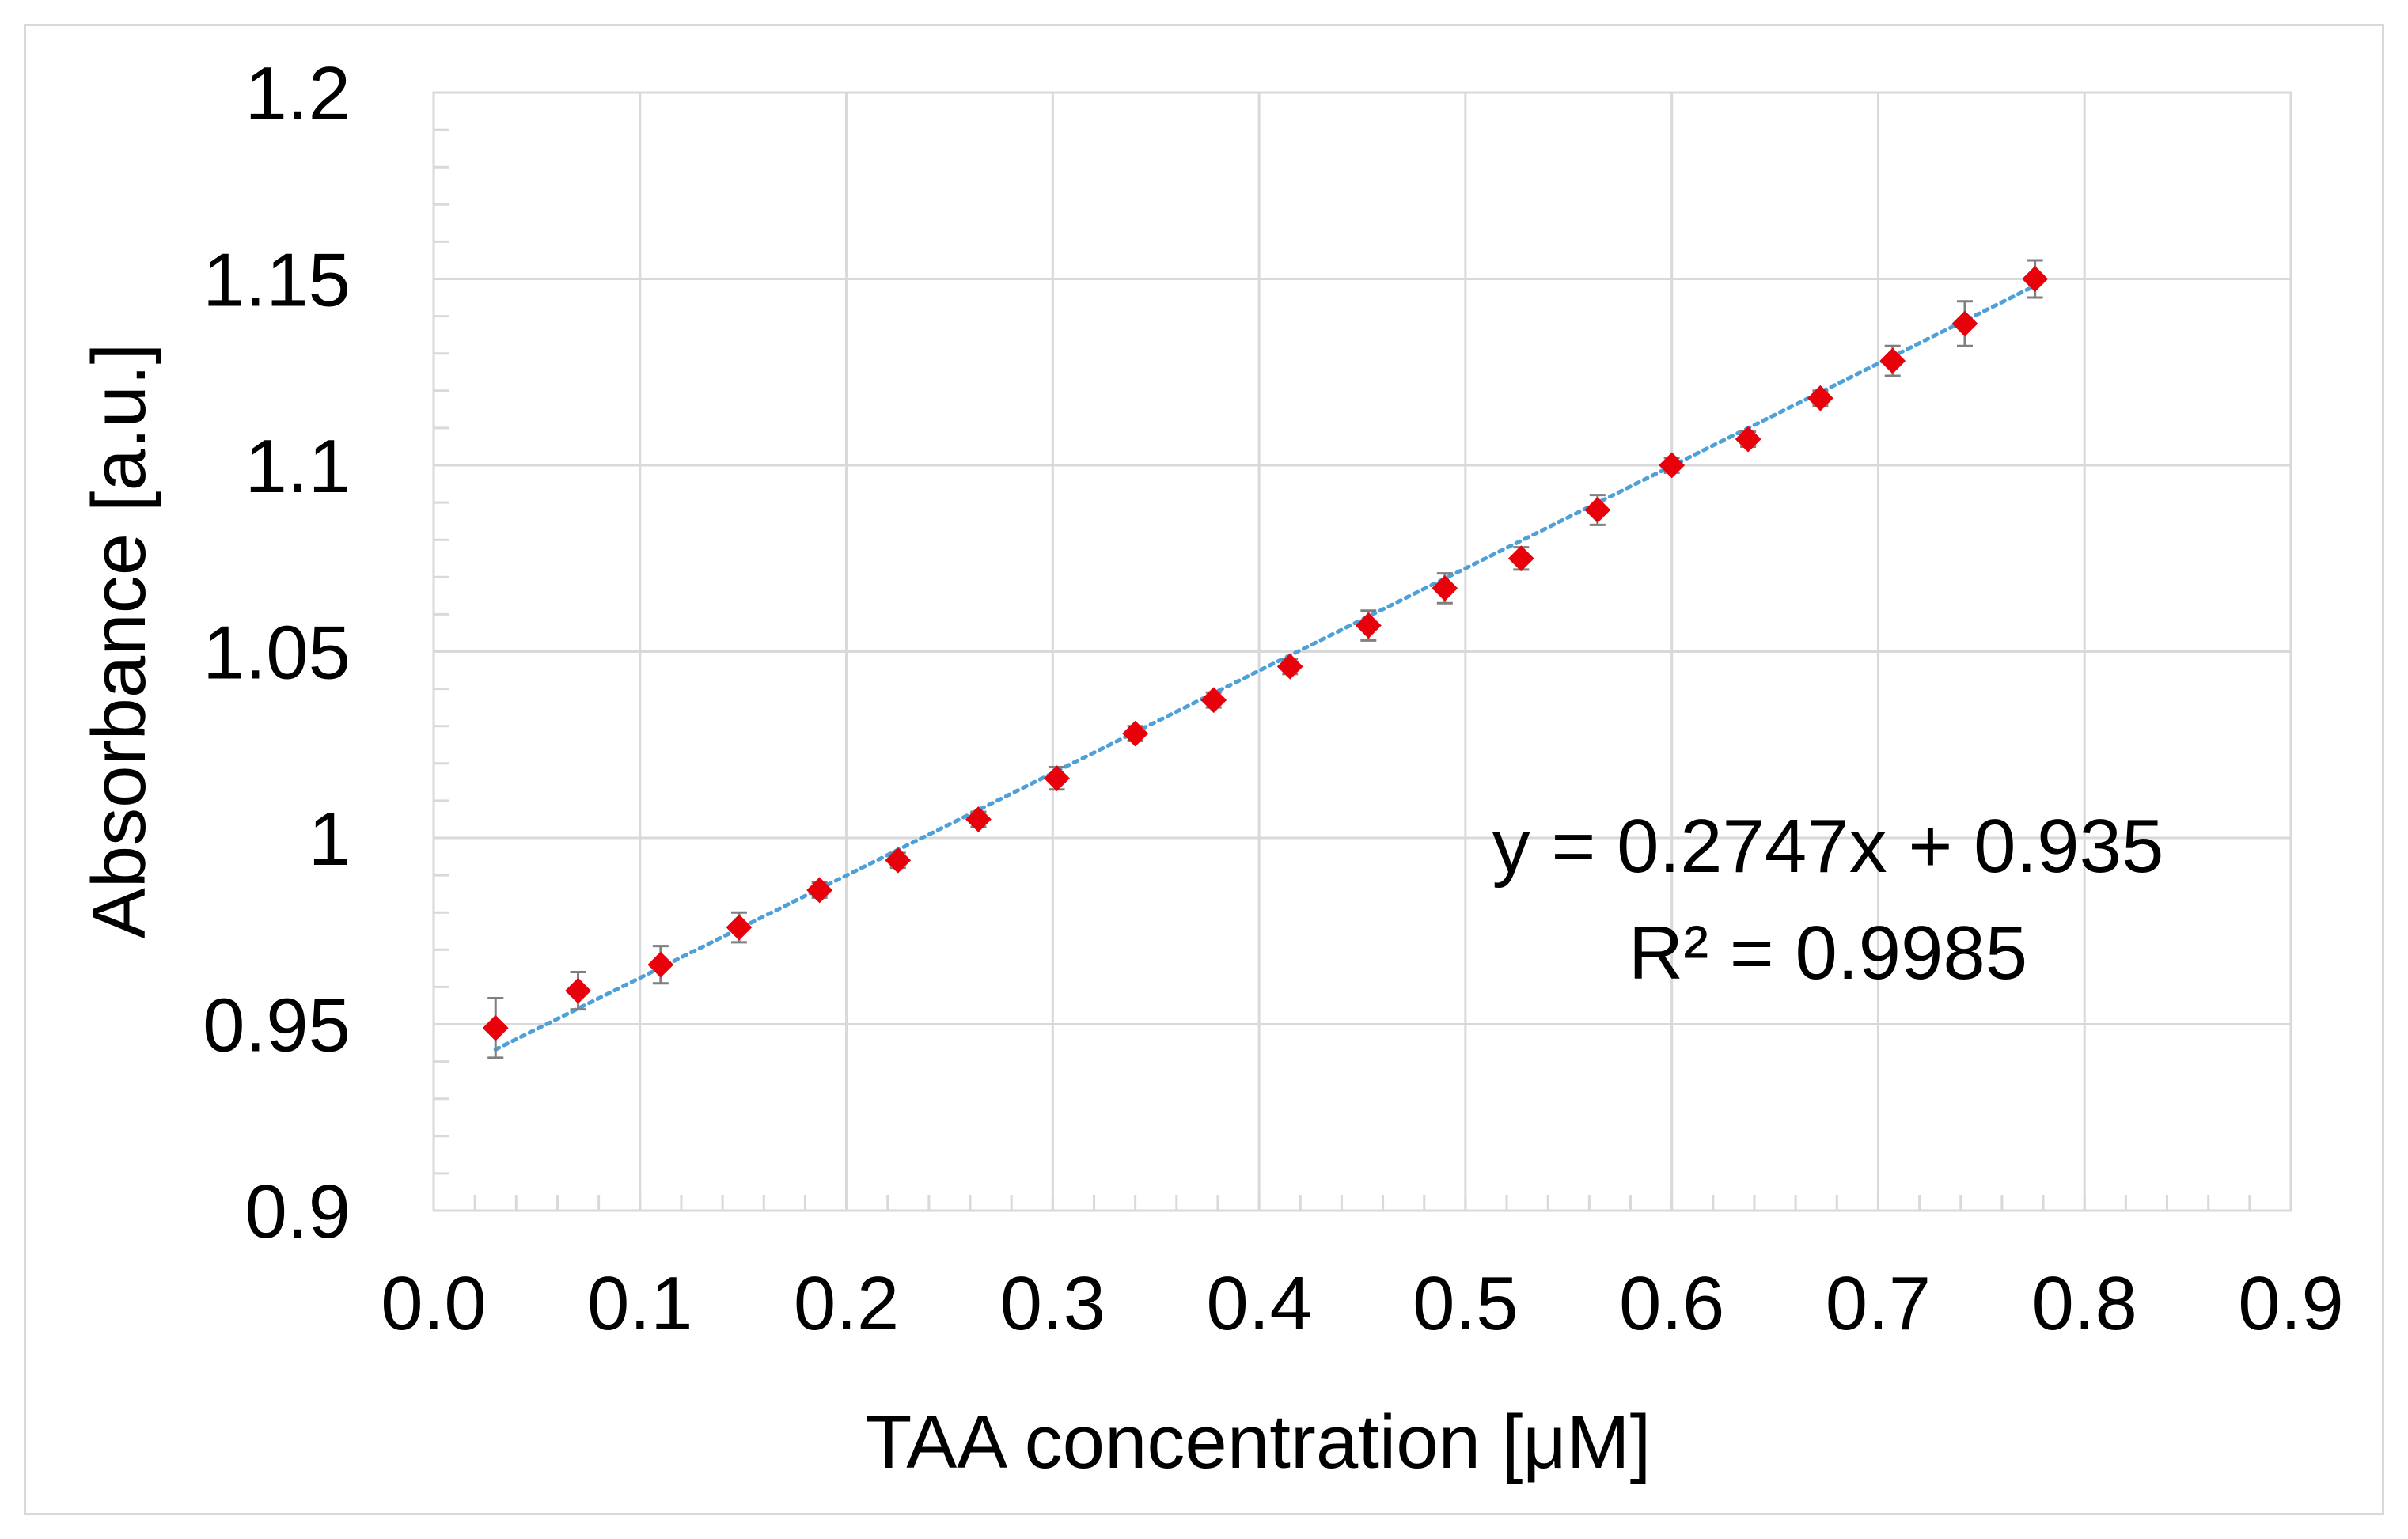 The image size is (2408, 1539). What do you see at coordinates (298, 467) in the screenshot?
I see `y-tick-label: 1.1` at bounding box center [298, 467].